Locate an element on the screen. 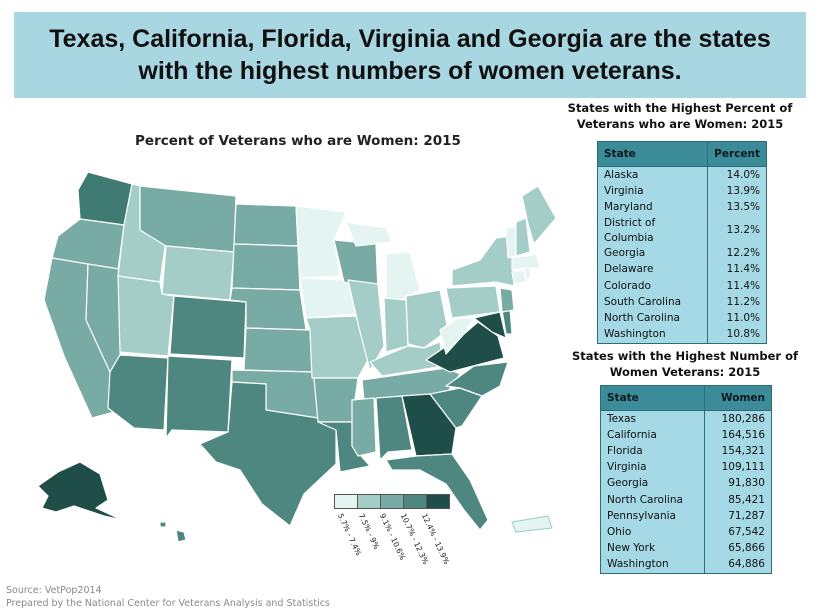 The image size is (820, 615). number-table-col-state: State is located at coordinates (652, 398).